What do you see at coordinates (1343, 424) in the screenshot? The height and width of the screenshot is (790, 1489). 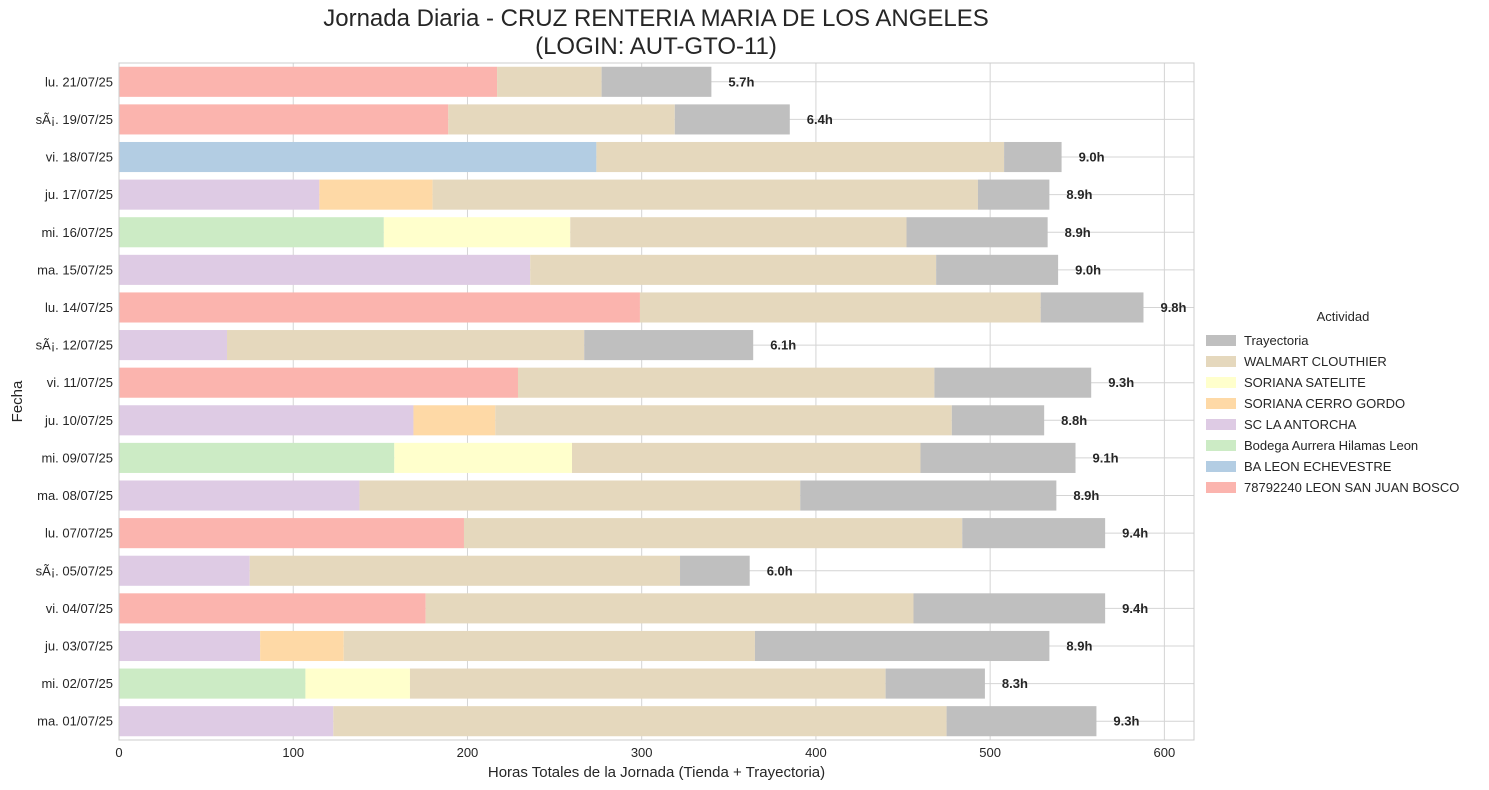 I see `legend-item: SC LA ANTORCHA` at bounding box center [1343, 424].